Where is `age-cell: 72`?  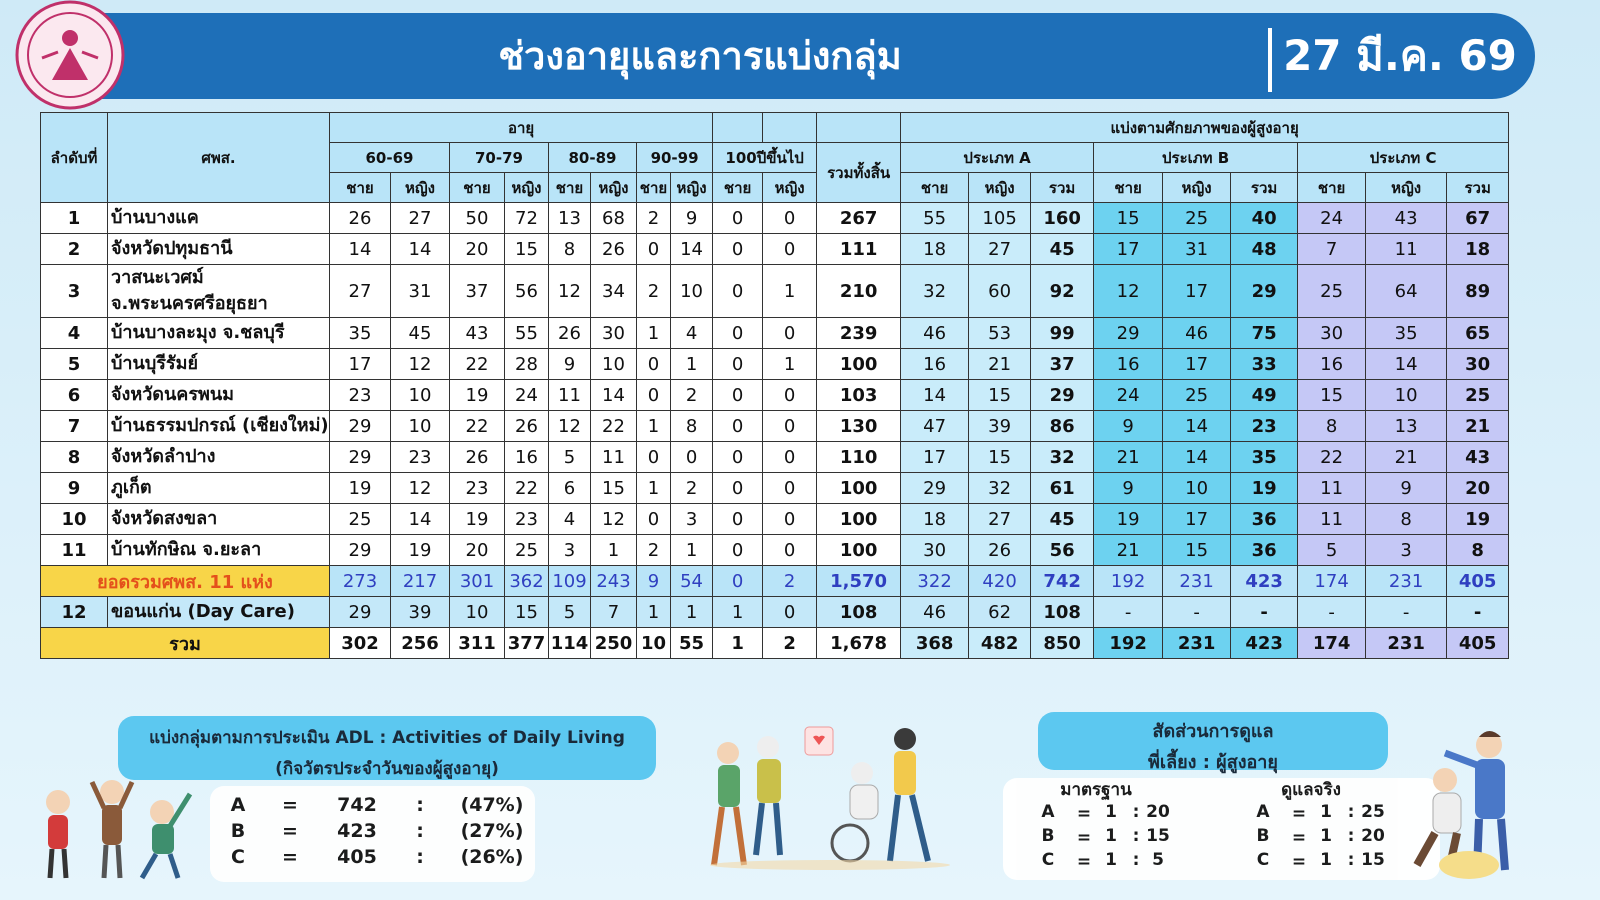 age-cell: 72 is located at coordinates (526, 218).